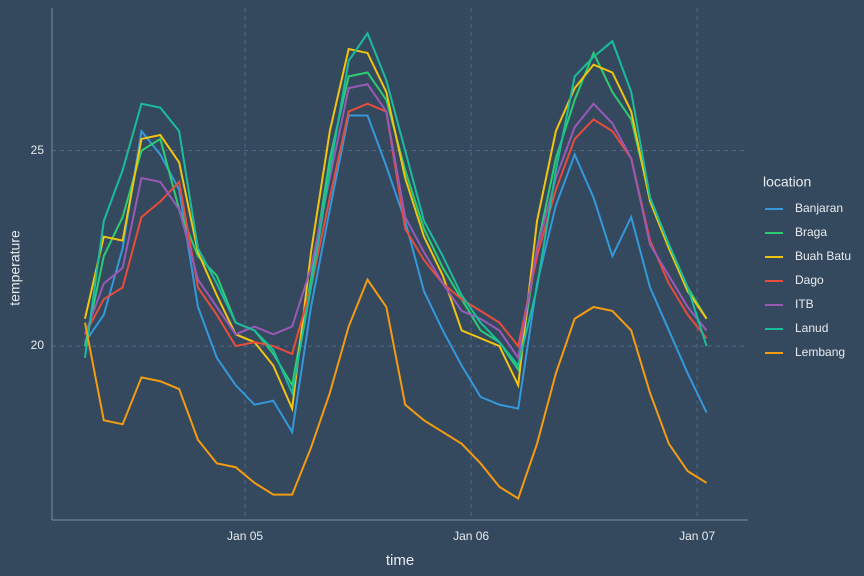 Image resolution: width=864 pixels, height=576 pixels. I want to click on legend-label: Lanud, so click(811, 328).